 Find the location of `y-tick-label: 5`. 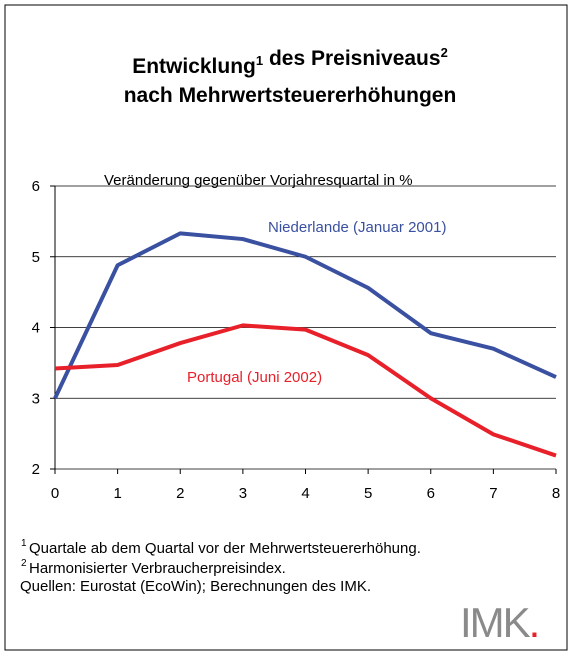

y-tick-label: 5 is located at coordinates (36, 257).